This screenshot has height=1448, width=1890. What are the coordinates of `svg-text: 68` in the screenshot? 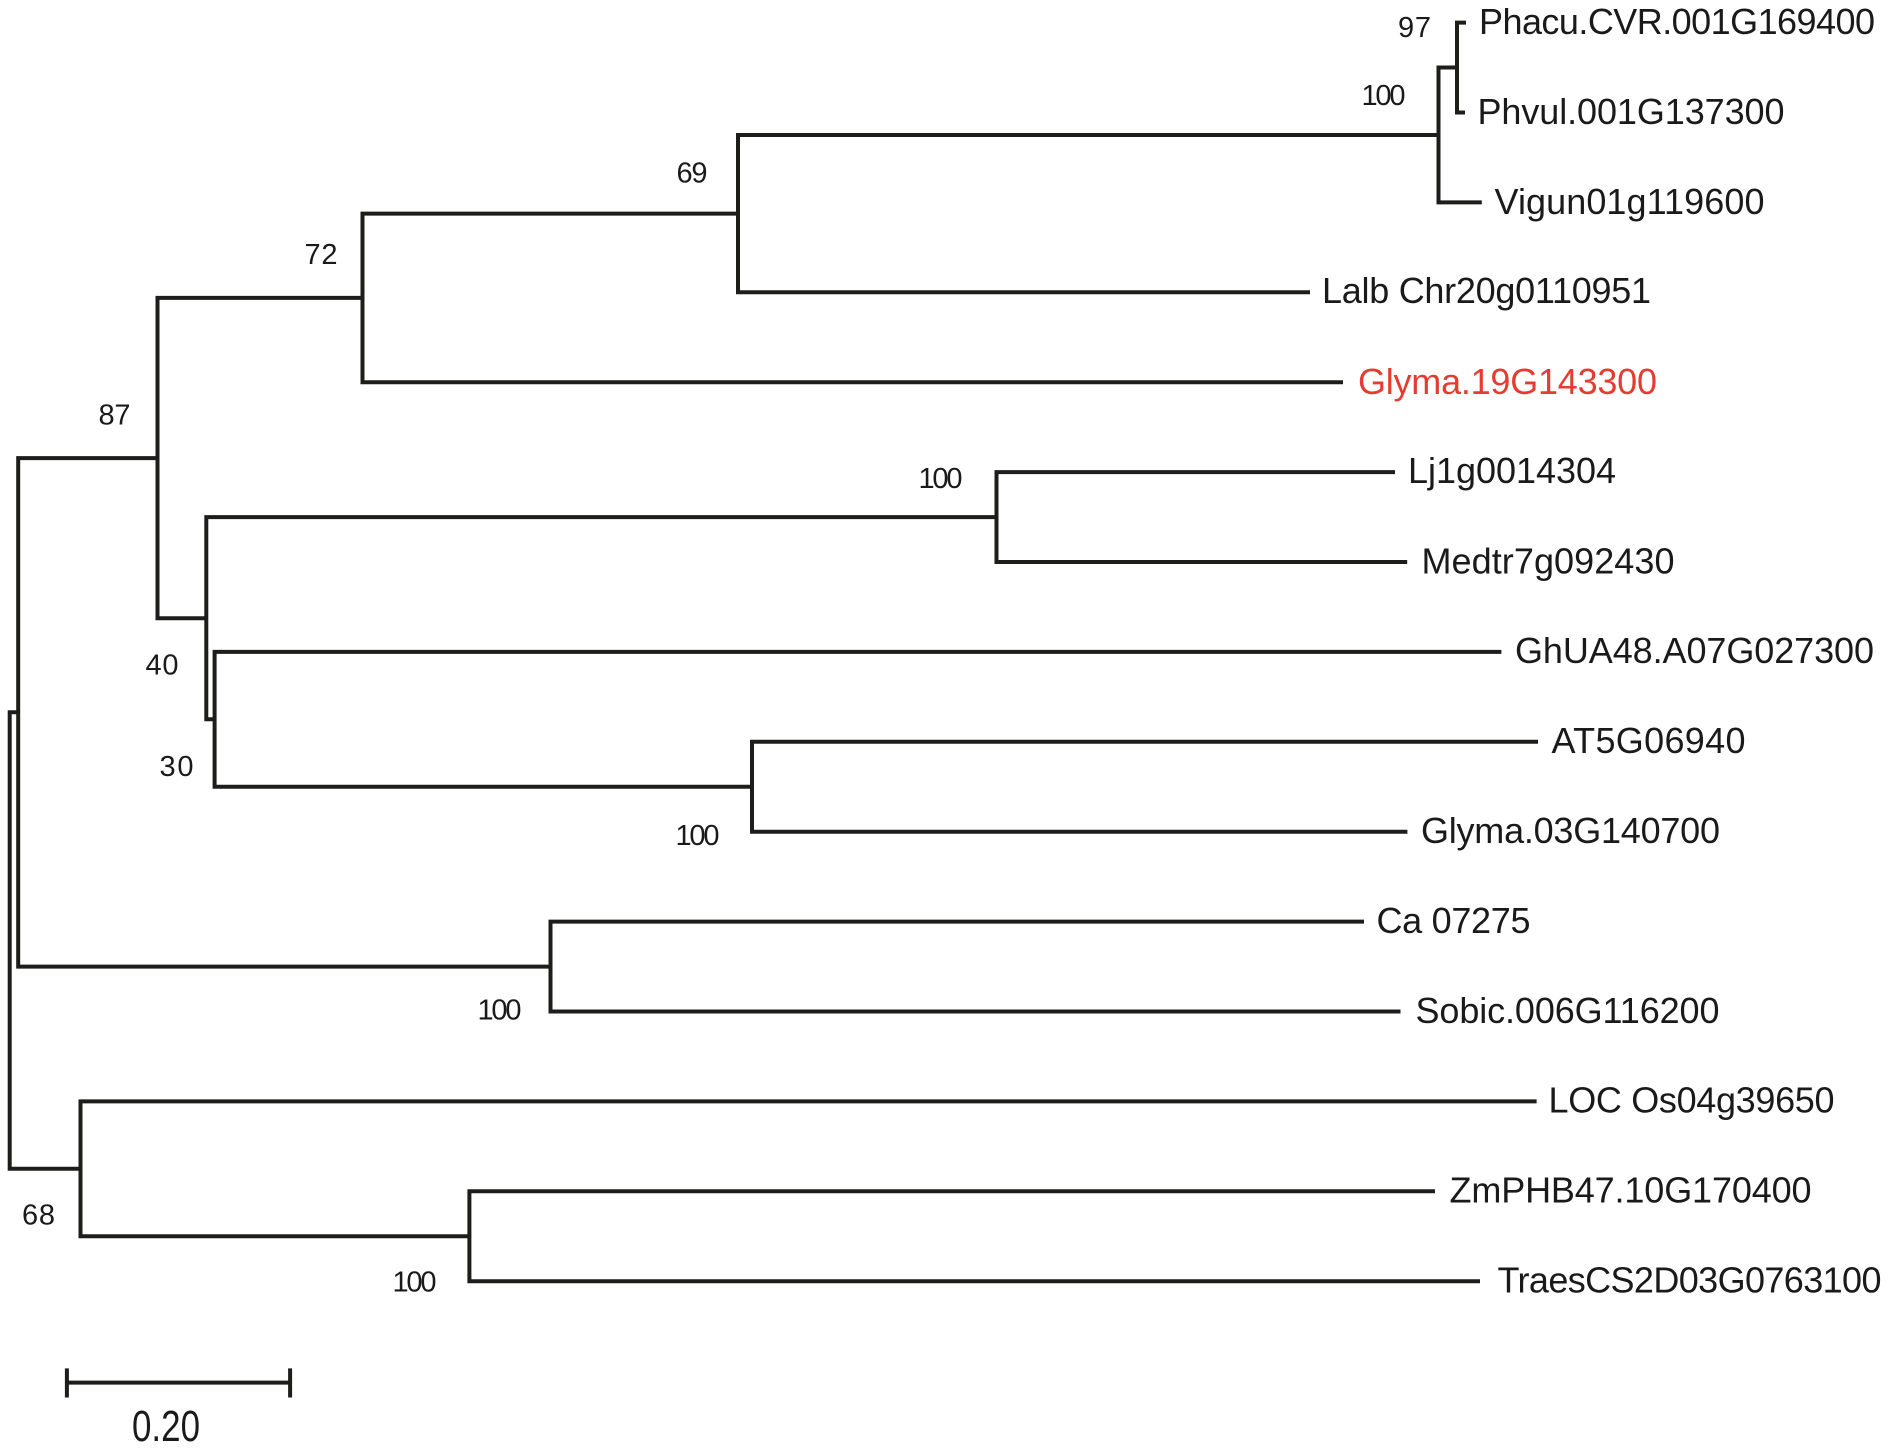 It's located at (38, 1216).